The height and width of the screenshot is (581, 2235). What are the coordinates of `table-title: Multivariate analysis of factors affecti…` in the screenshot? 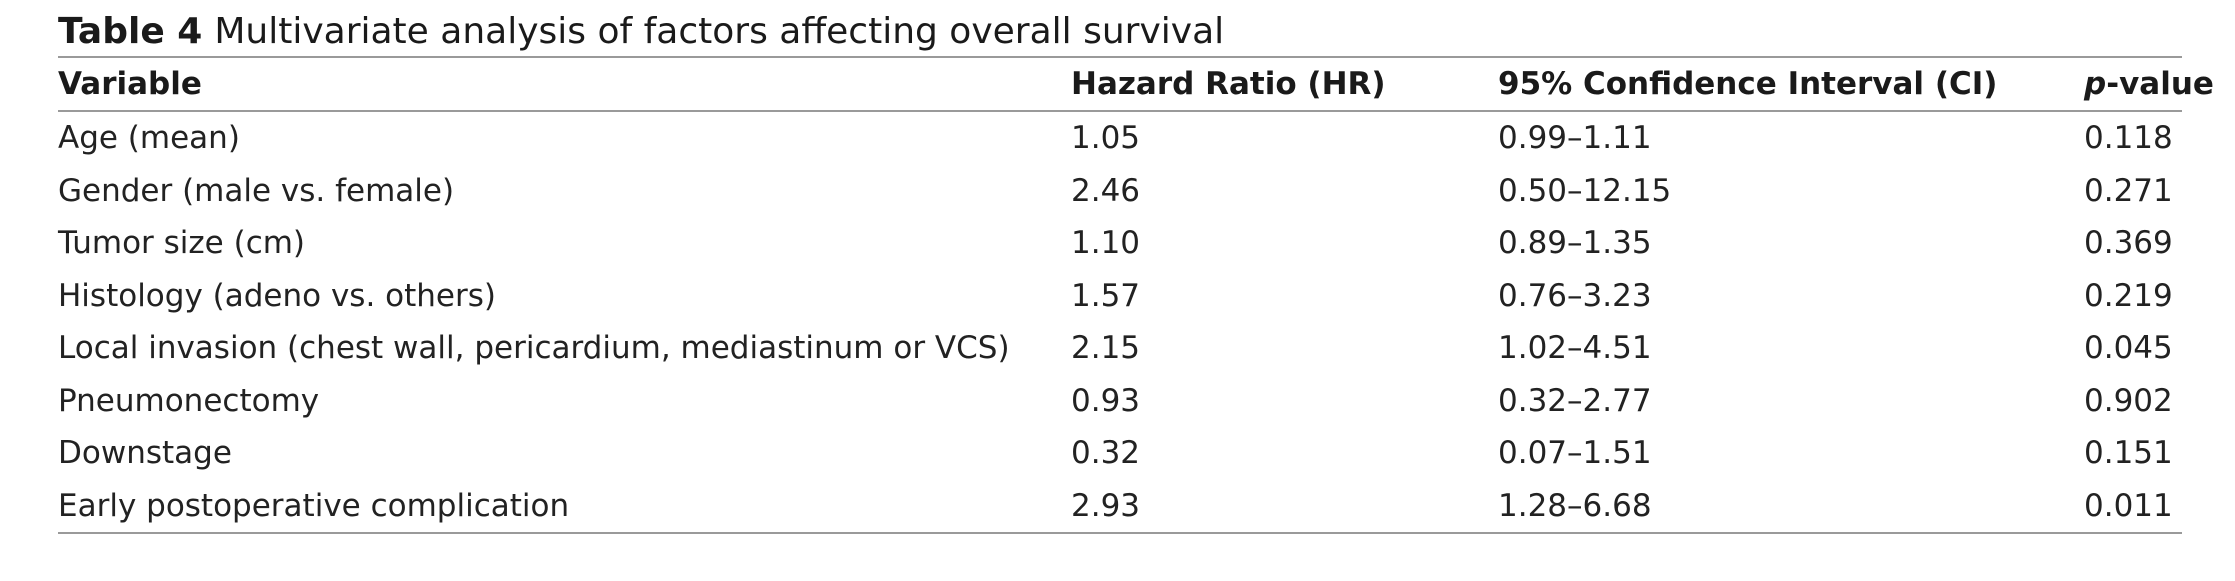 It's located at (719, 31).